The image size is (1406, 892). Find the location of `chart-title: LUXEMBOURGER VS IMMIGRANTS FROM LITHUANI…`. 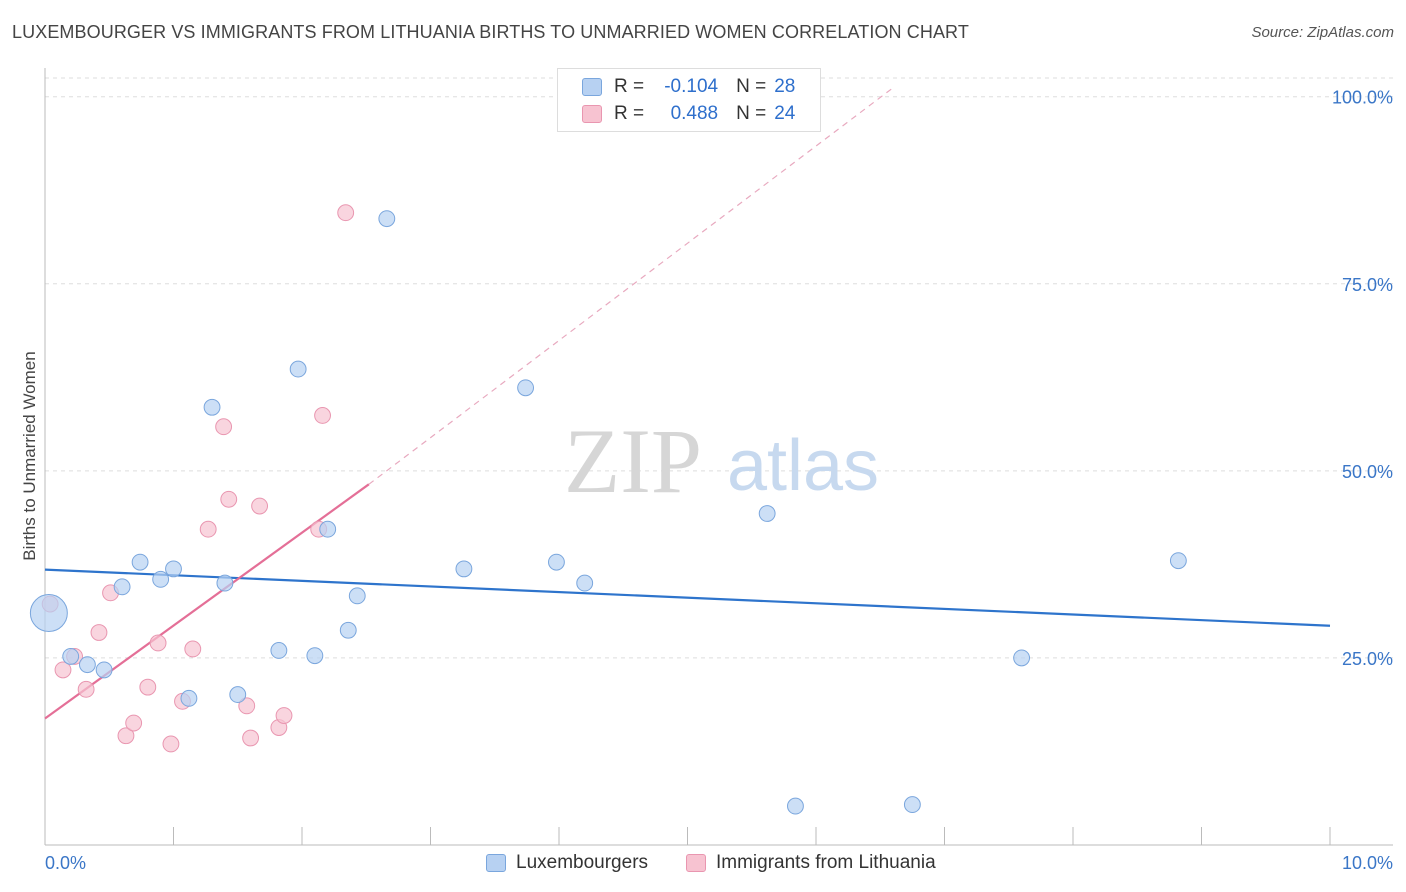

chart-title: LUXEMBOURGER VS IMMIGRANTS FROM LITHUANI… is located at coordinates (490, 32).